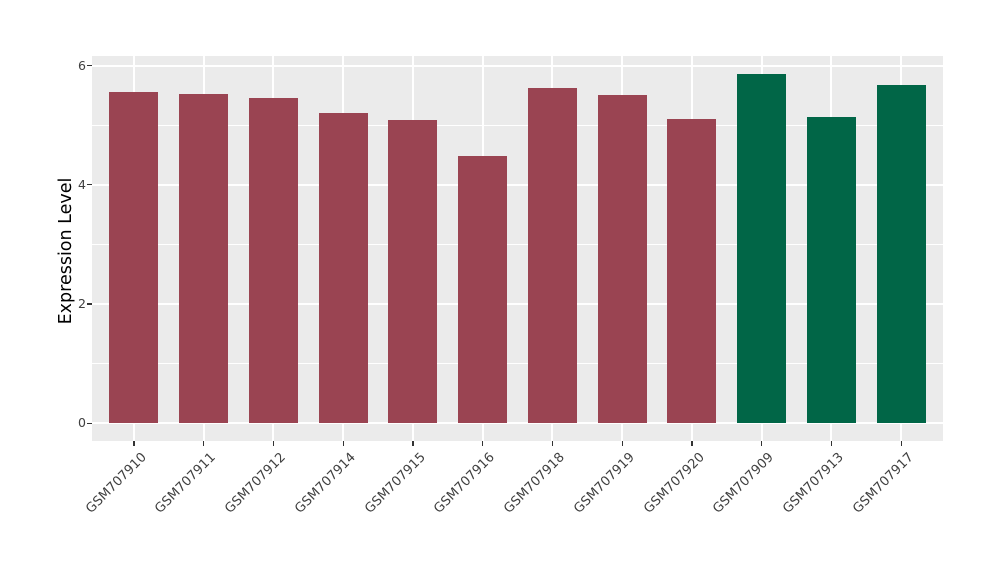  Describe the element at coordinates (831, 270) in the screenshot. I see `bar-GSM707913` at that location.